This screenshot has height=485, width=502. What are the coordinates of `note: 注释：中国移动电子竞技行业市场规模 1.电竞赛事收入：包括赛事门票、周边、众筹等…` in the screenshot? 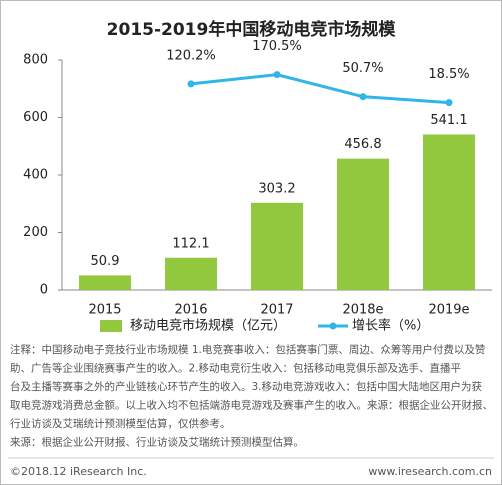 It's located at (248, 349).